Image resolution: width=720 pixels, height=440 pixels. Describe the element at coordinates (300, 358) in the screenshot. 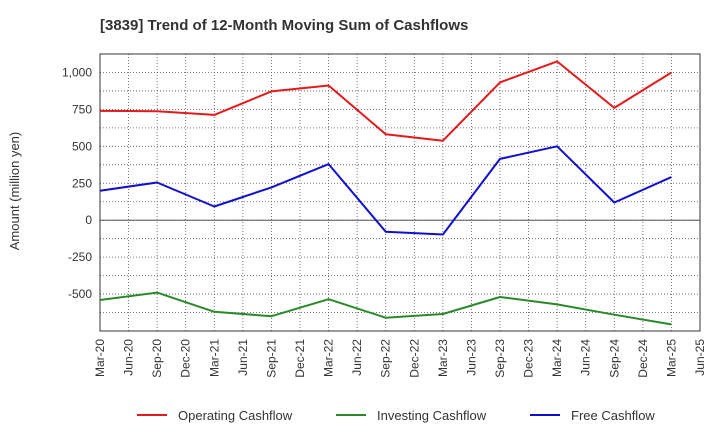

I see `x-tick-label: Dec-21` at that location.